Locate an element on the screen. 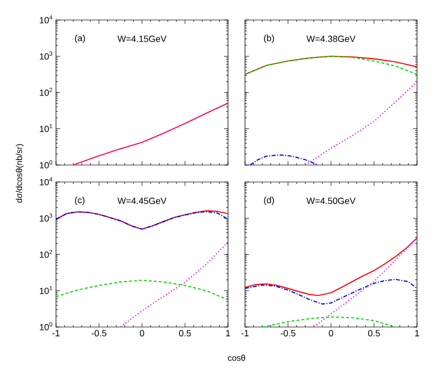 This screenshot has height=385, width=440. y-axis-title: dσ/dcosθ(nb/sr) is located at coordinates (20, 173).